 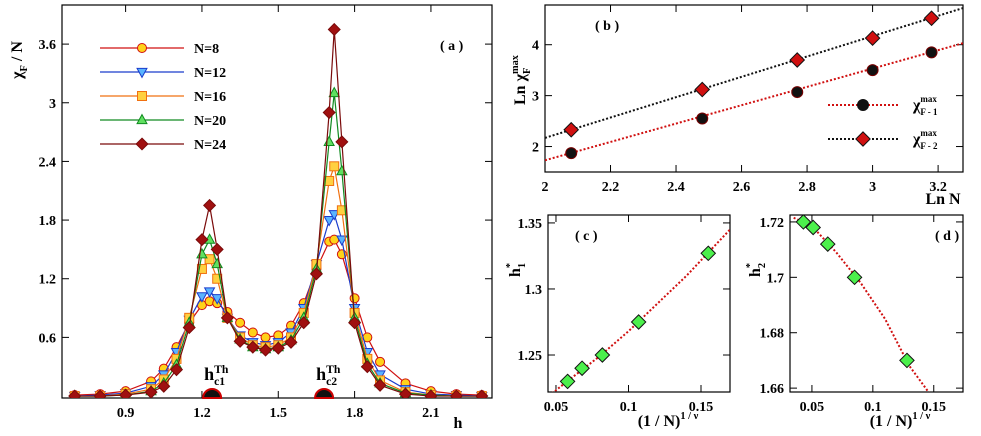 What do you see at coordinates (520, 89) in the screenshot?
I see `y-axis-label-part: Ln χ` at bounding box center [520, 89].